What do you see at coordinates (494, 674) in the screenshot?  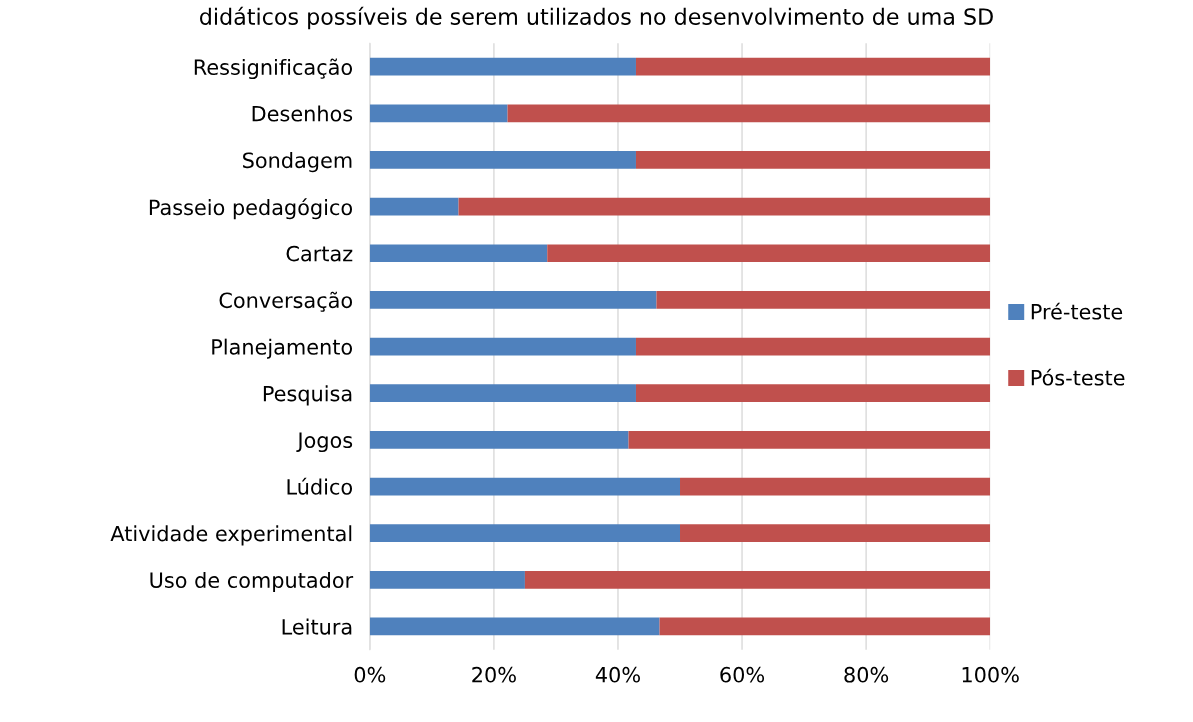 I see `x-tick-label: 20%` at bounding box center [494, 674].